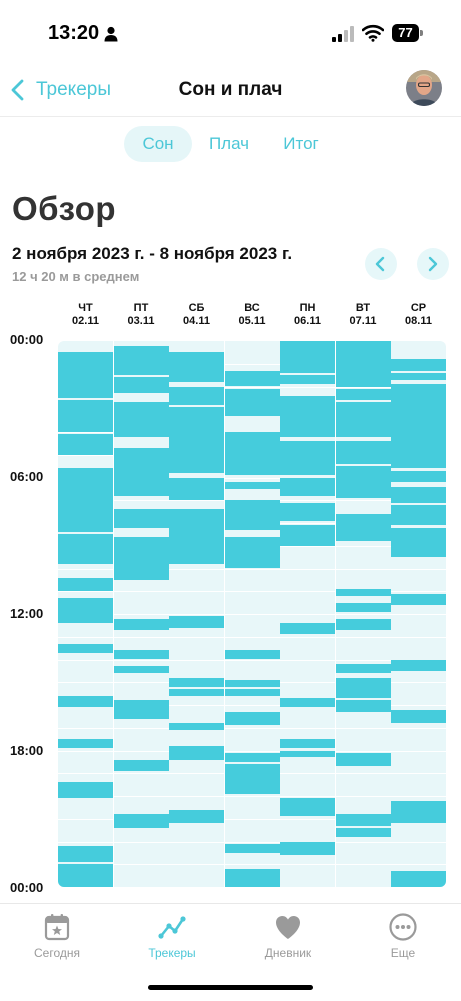 This screenshot has height=1001, width=461. Describe the element at coordinates (27, 476) in the screenshot. I see `y-axis-label: 06:00` at that location.